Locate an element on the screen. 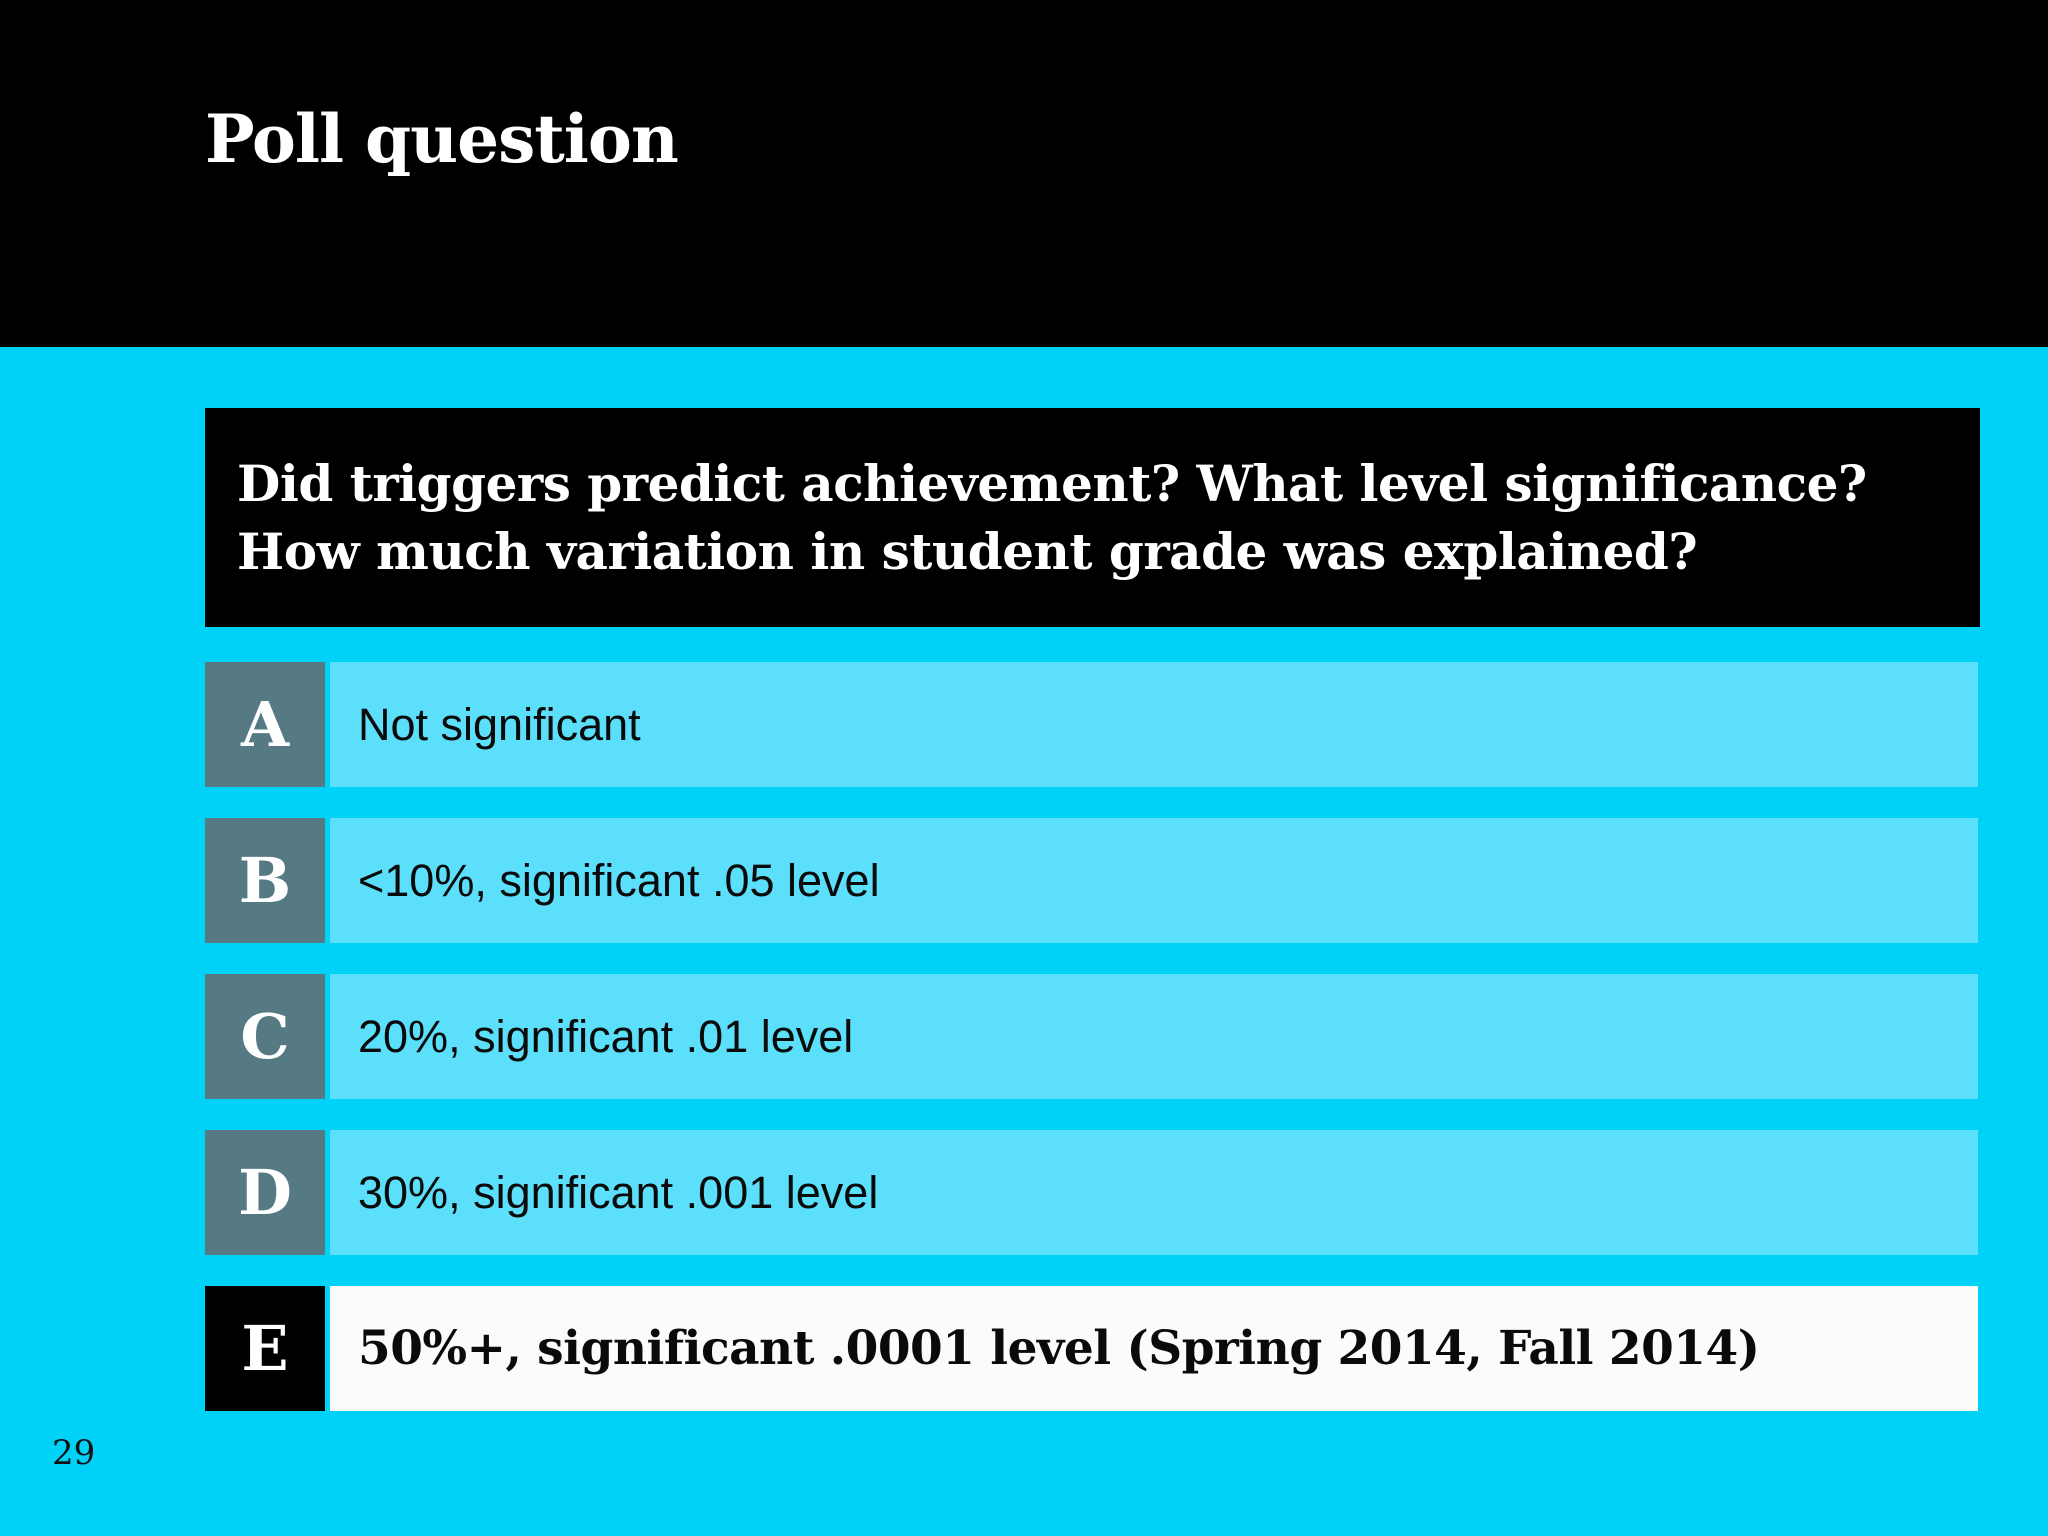 The height and width of the screenshot is (1536, 2048). poll-option-c: C 20%, significant .01 level is located at coordinates (1091, 1036).